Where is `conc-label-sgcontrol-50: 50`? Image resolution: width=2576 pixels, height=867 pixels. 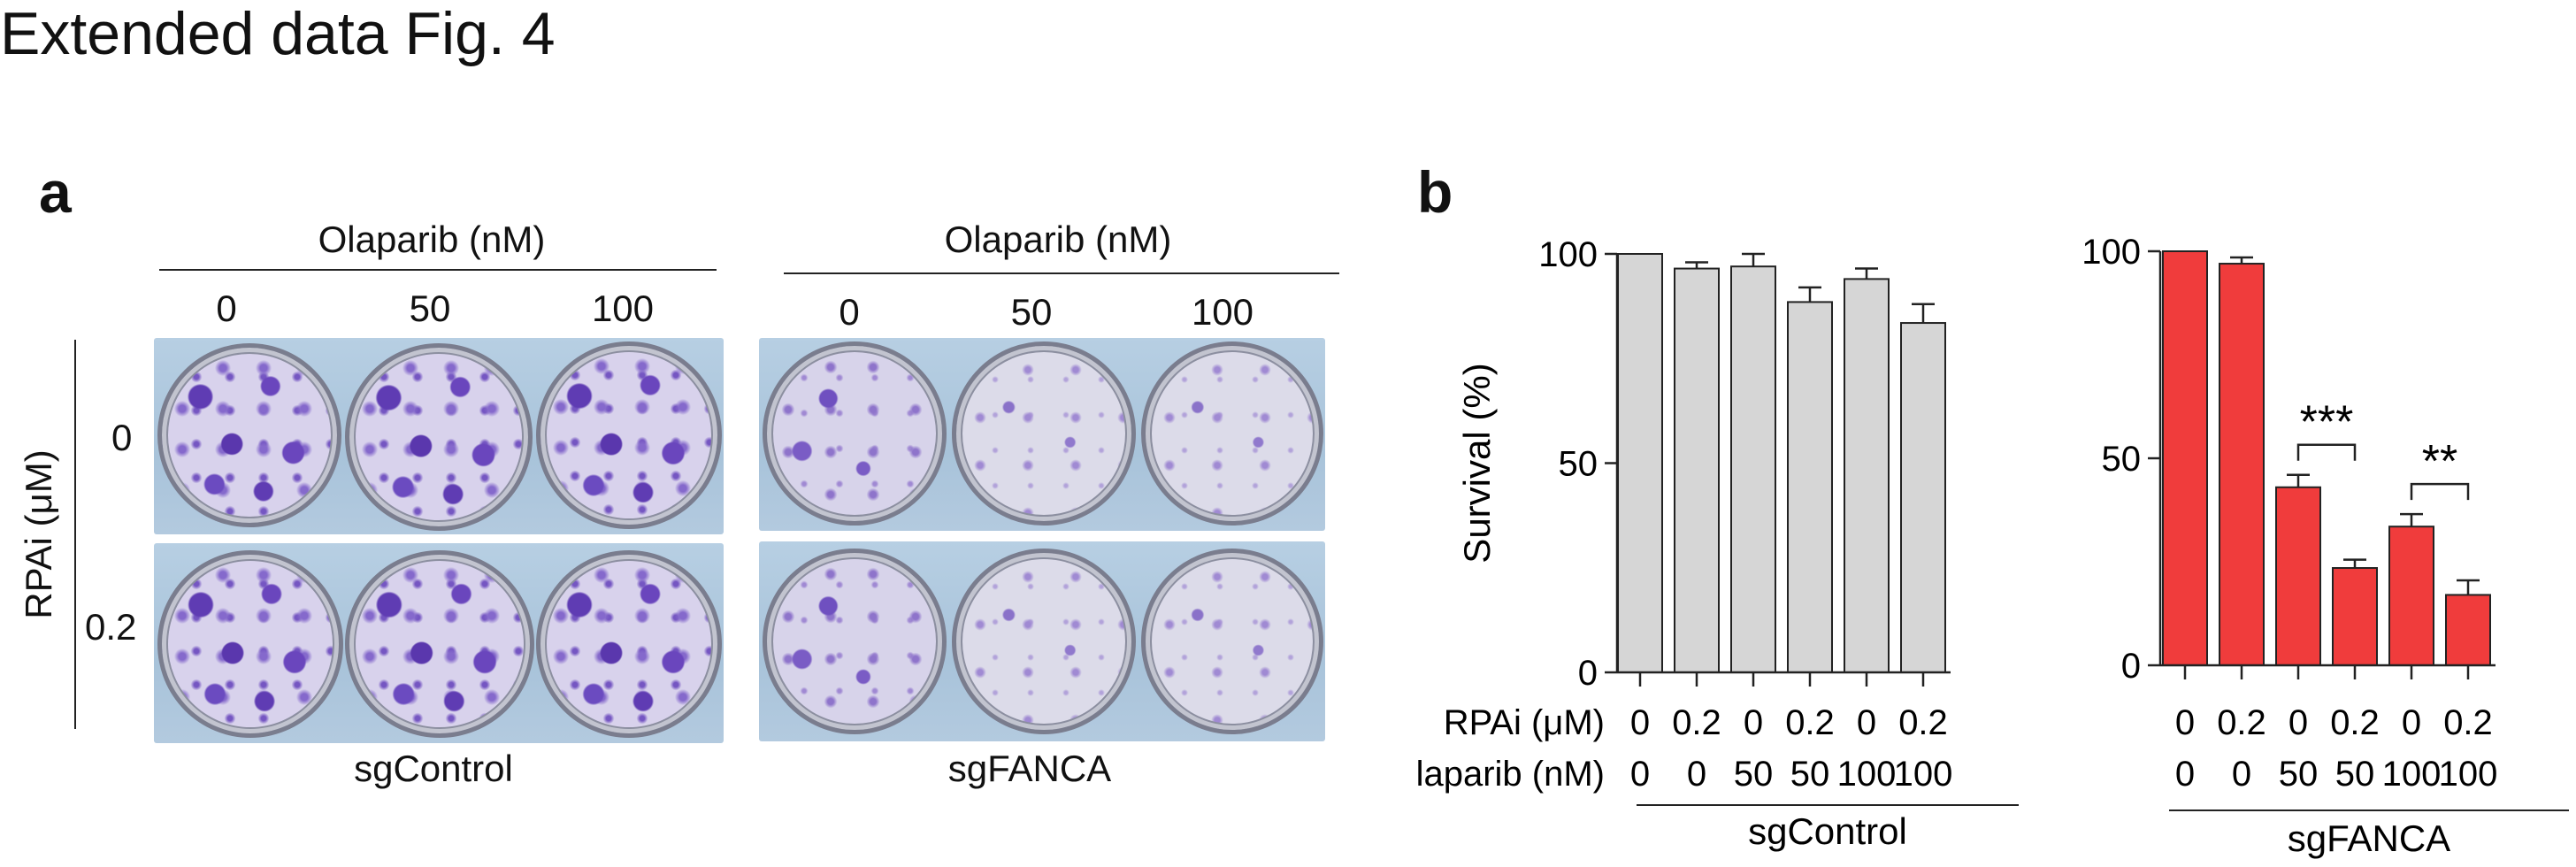
conc-label-sgcontrol-50: 50 is located at coordinates (430, 308).